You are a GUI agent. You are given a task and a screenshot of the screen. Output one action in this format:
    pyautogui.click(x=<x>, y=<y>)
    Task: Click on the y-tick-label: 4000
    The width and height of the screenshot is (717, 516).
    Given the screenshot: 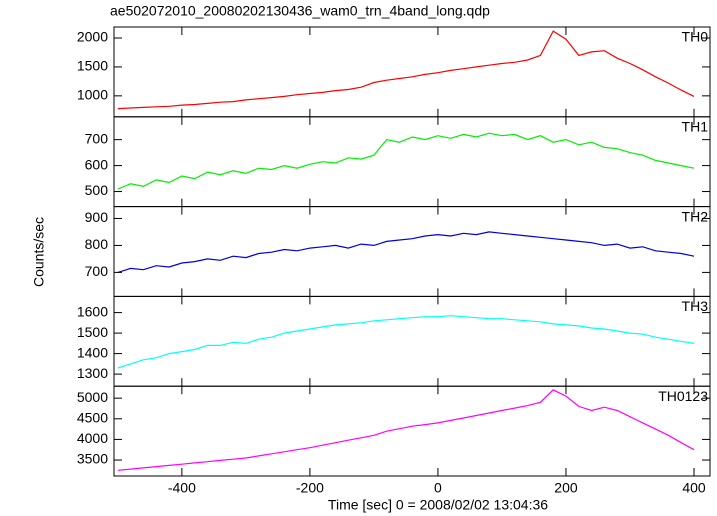 What is the action you would take?
    pyautogui.click(x=92, y=438)
    